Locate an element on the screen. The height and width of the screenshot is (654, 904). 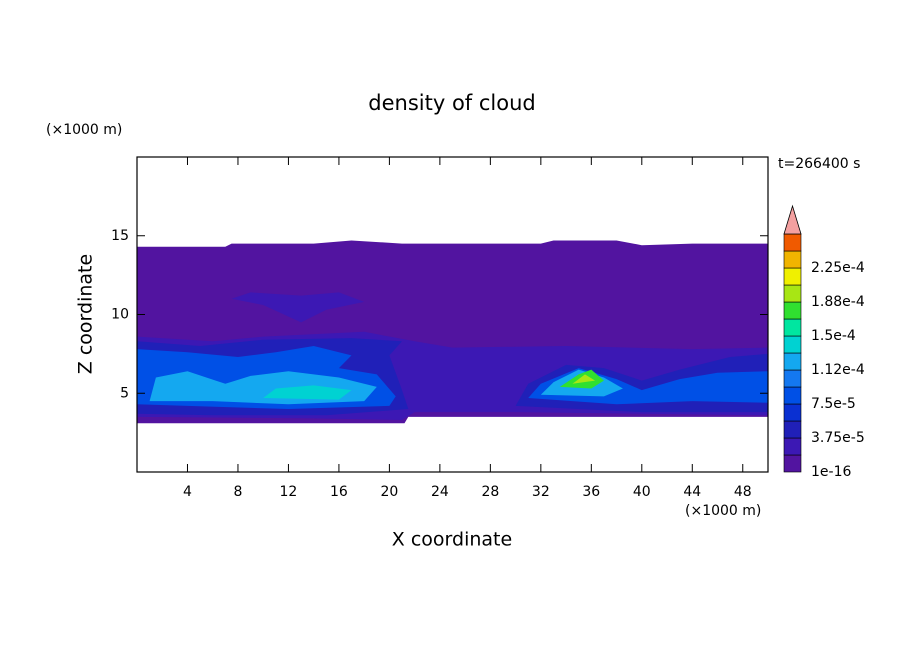
y-unit: (×1000 m) is located at coordinates (84, 130).